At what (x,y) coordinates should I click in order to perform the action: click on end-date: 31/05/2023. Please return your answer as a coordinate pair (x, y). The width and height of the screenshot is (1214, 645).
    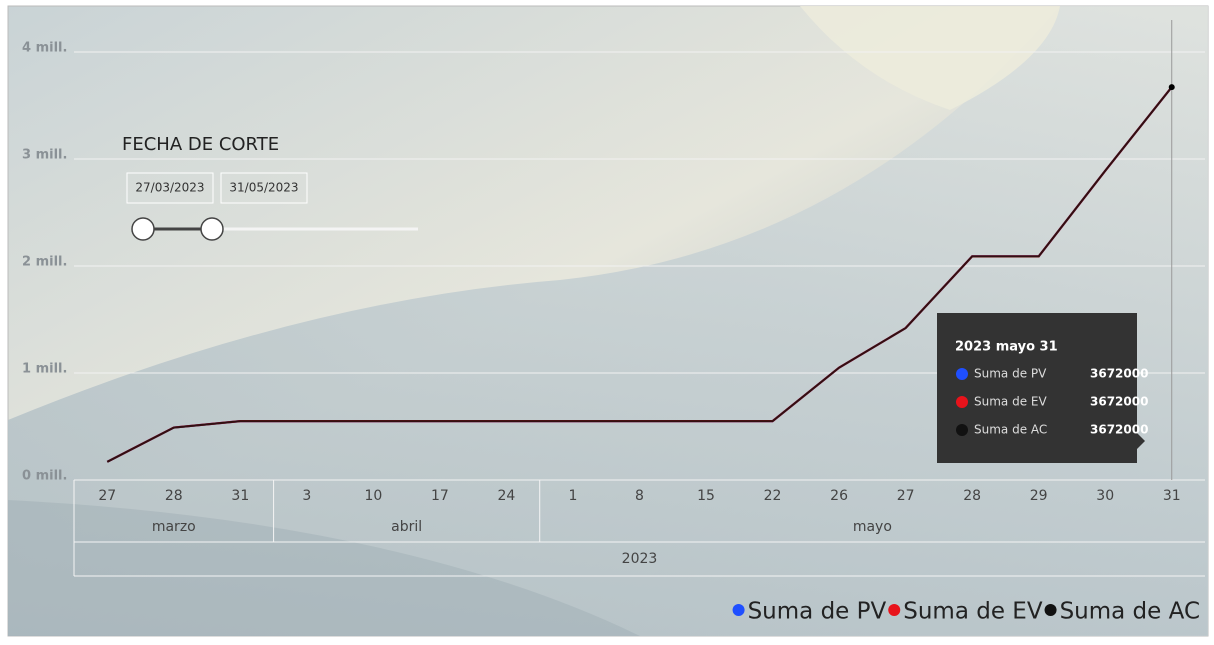
    Looking at the image, I should click on (263, 188).